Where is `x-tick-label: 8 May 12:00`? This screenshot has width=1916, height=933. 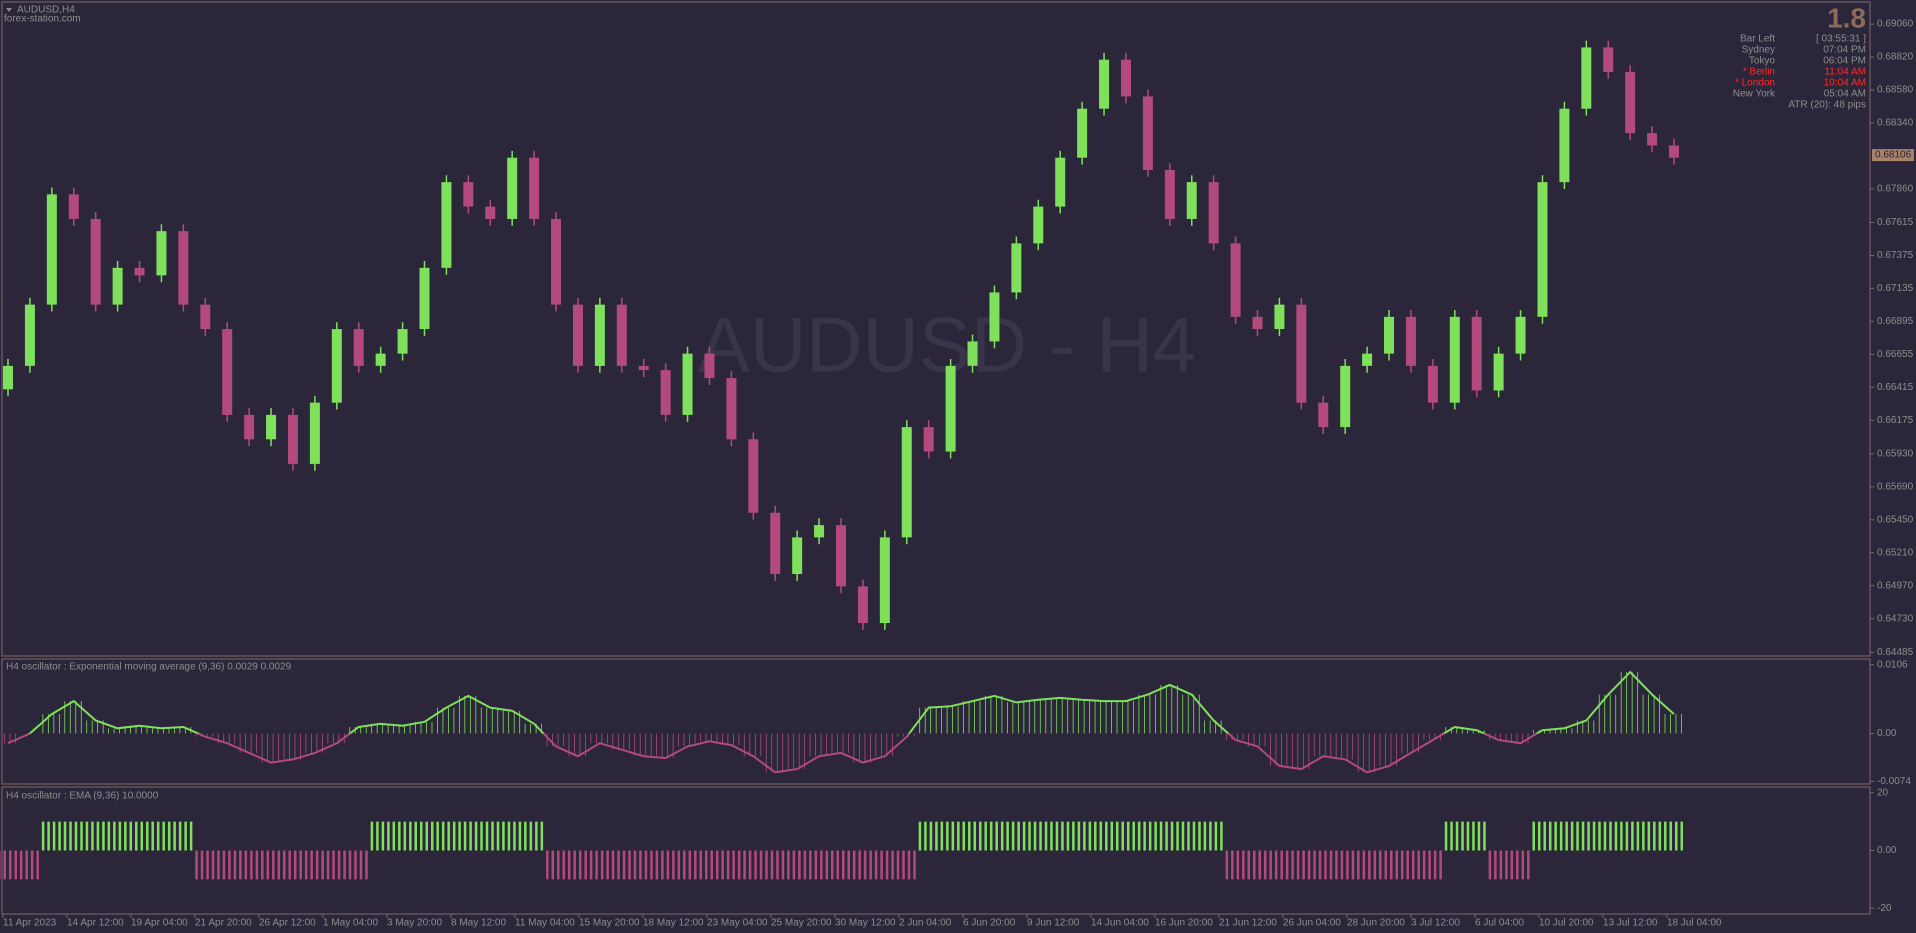 x-tick-label: 8 May 12:00 is located at coordinates (478, 923).